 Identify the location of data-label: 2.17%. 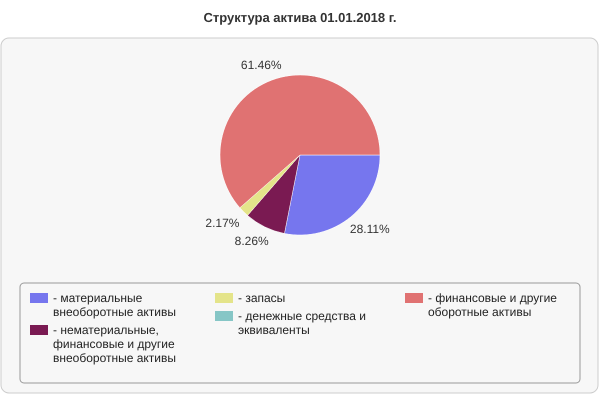
(222, 223).